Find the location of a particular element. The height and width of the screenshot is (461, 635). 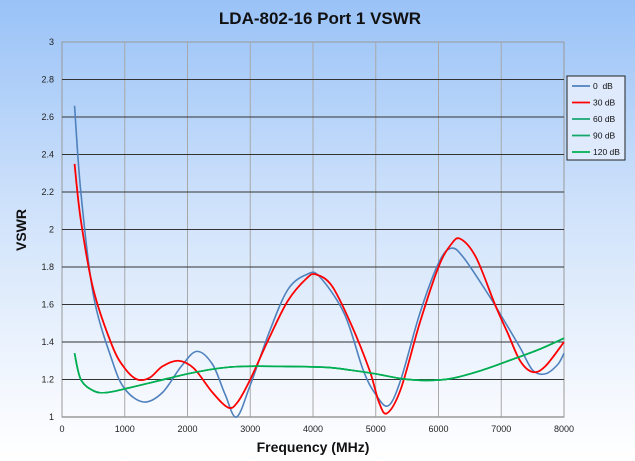

x-tick-label: 6000 is located at coordinates (438, 429).